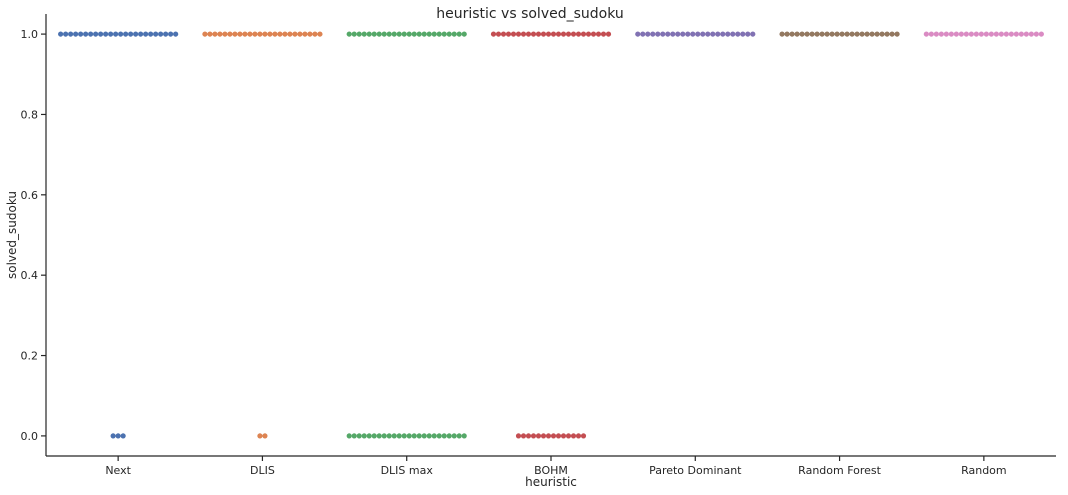  Describe the element at coordinates (118, 470) in the screenshot. I see `x-tick-label: Next` at that location.